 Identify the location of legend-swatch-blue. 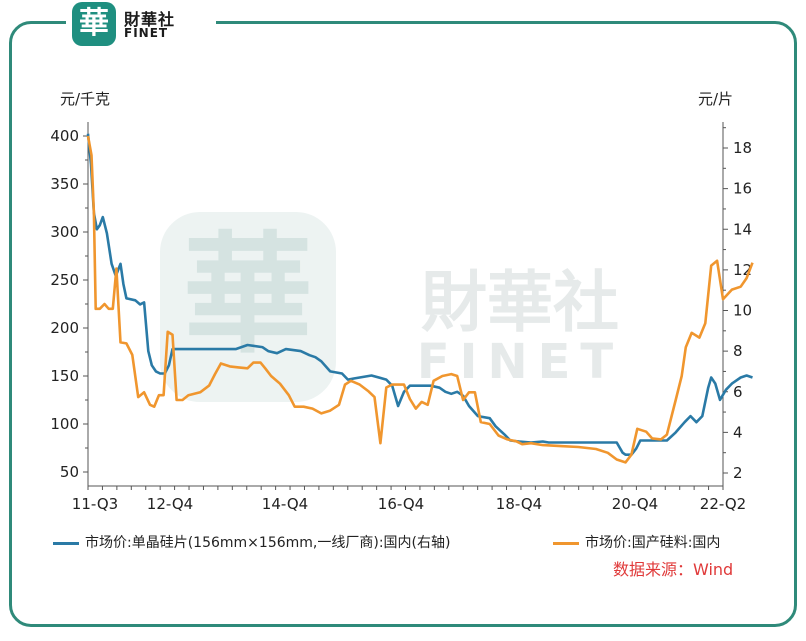
(66, 543).